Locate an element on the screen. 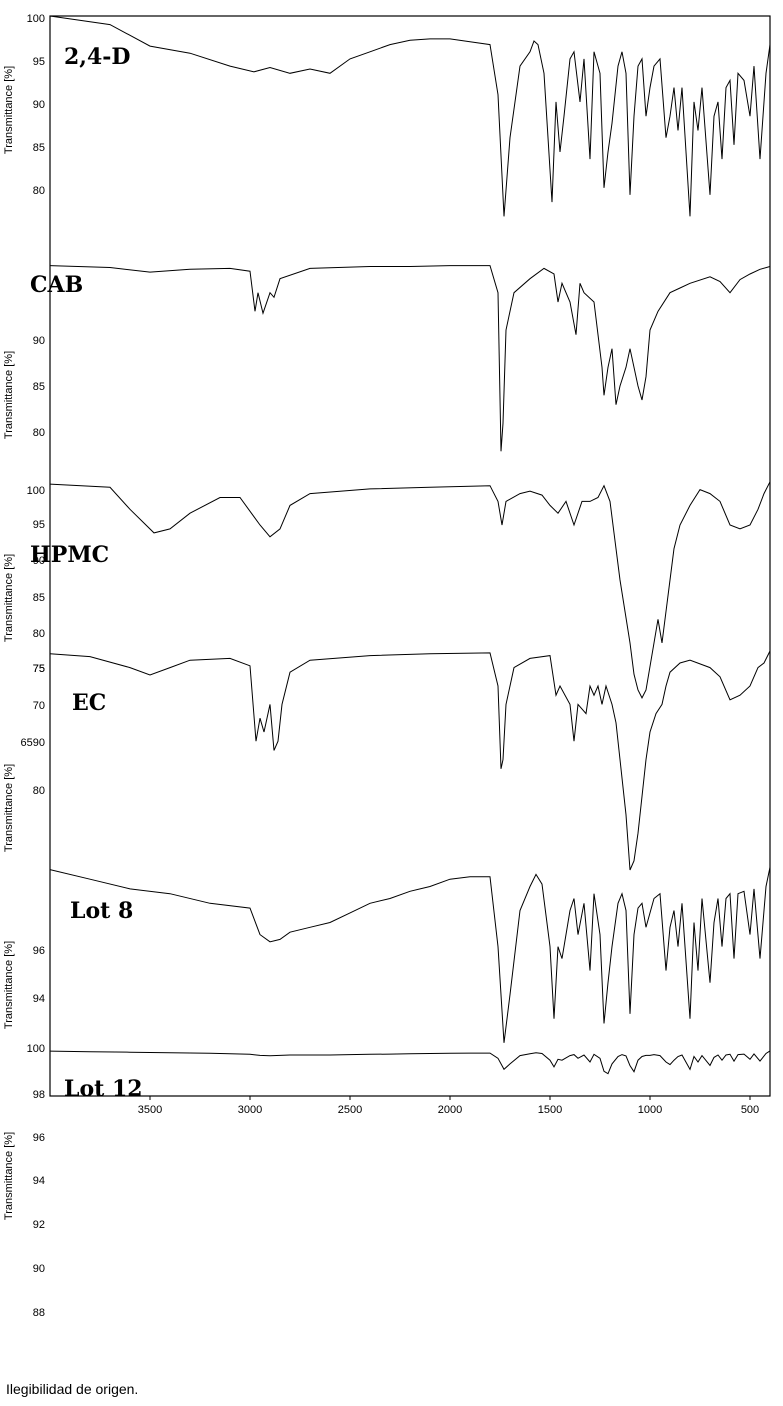 Image resolution: width=783 pixels, height=1406 pixels. x-tick-label: 2500 is located at coordinates (350, 1110).